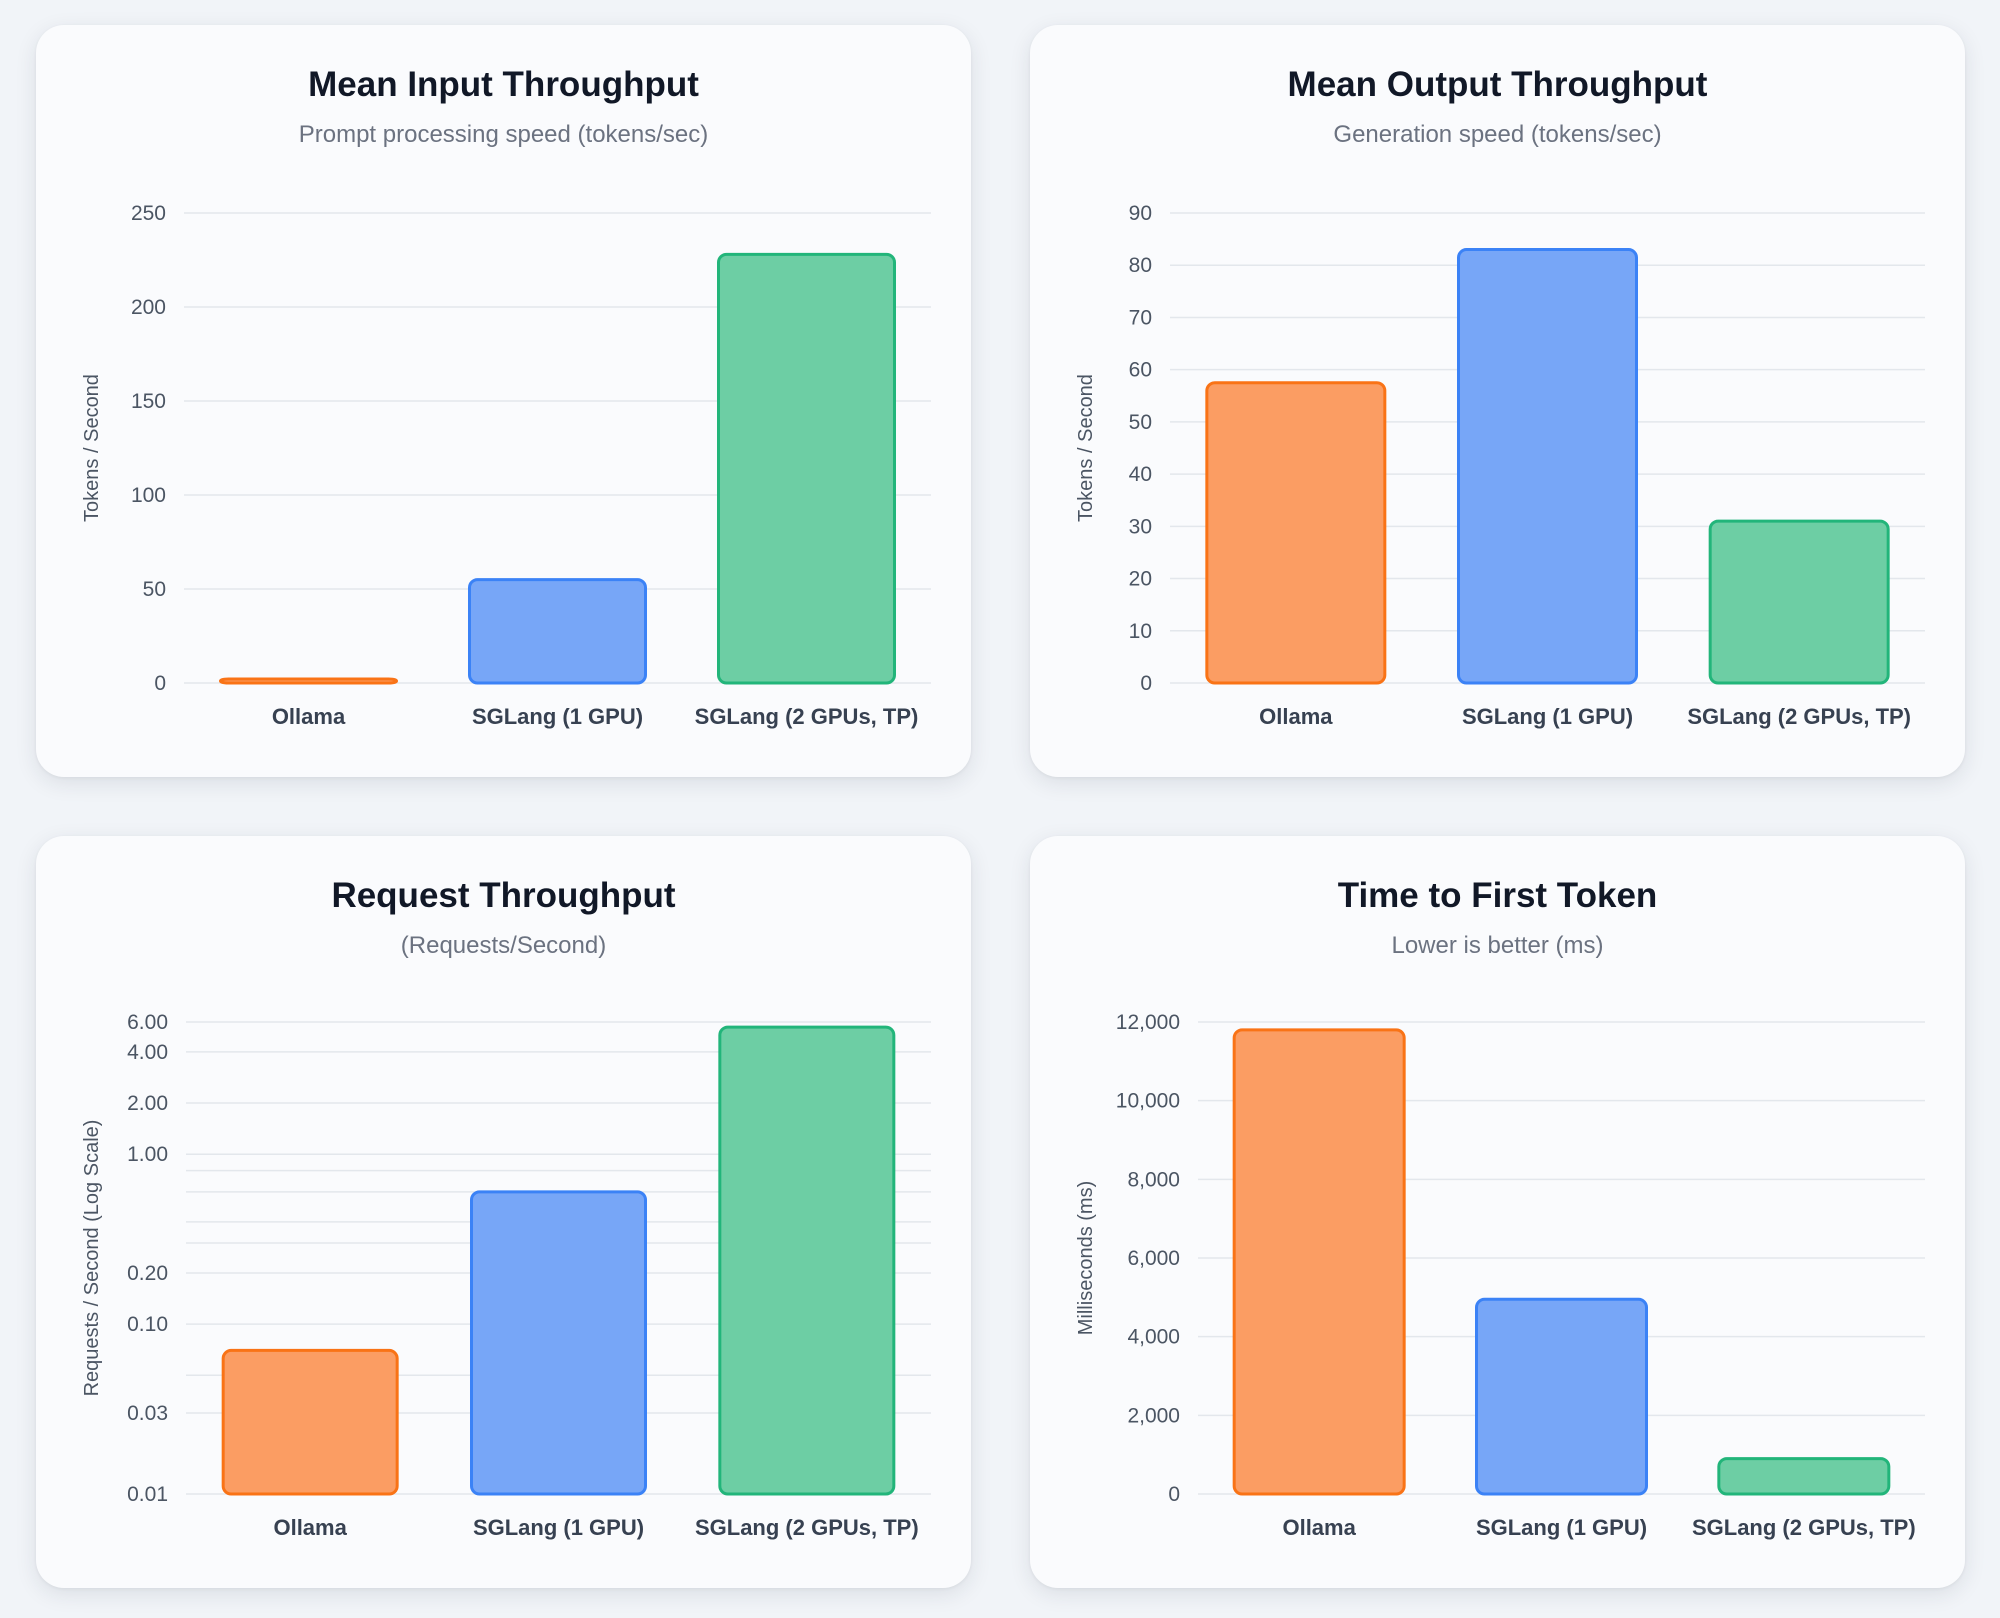 Image resolution: width=2000 pixels, height=1618 pixels. What do you see at coordinates (1086, 1258) in the screenshot?
I see `y-axis-title: Milliseconds (ms)` at bounding box center [1086, 1258].